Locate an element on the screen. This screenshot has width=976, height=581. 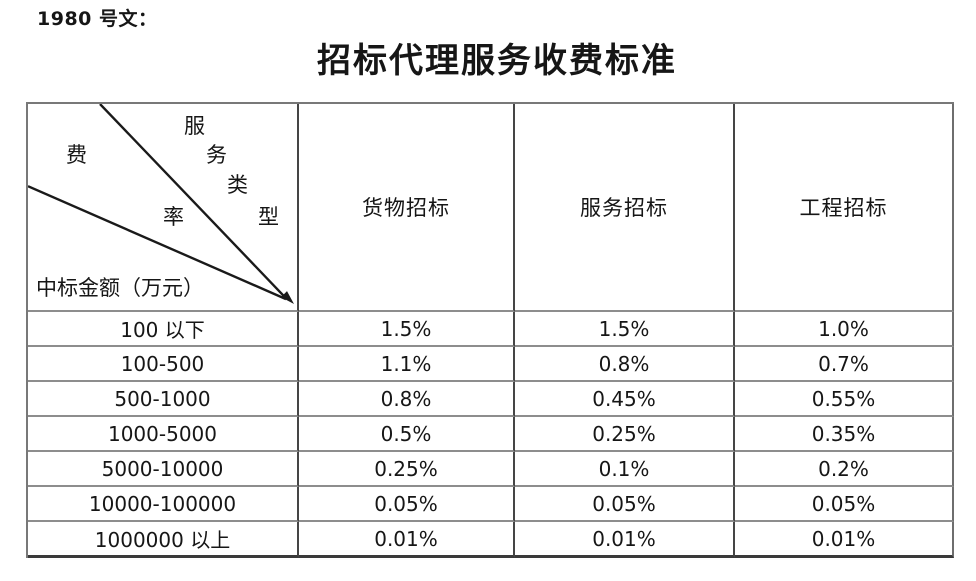
amount-range-cell: 1000-5000 is located at coordinates (163, 434).